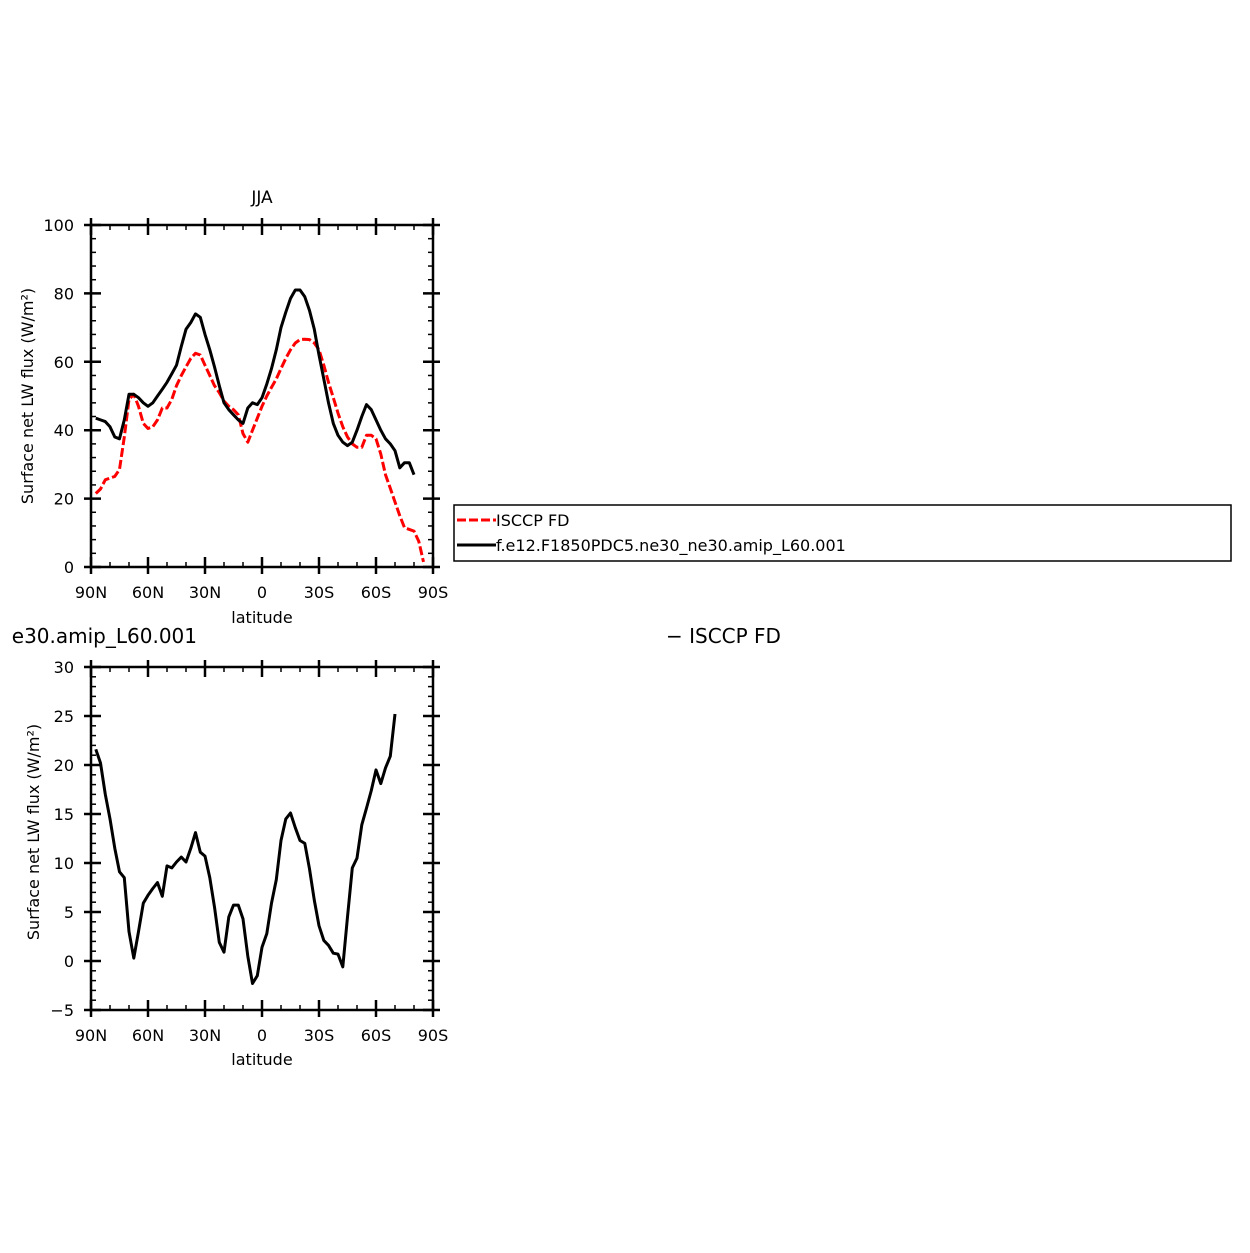 This screenshot has height=1253, width=1250. I want to click on y-tick-label: 80, so click(64, 293).